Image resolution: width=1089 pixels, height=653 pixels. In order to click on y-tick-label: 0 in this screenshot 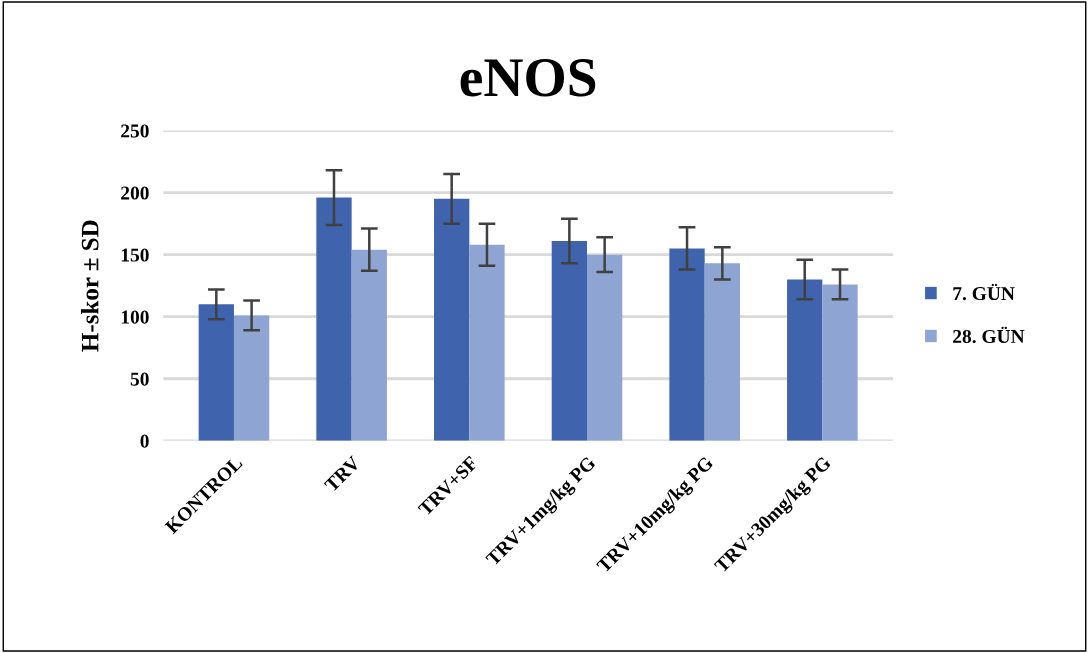, I will do `click(144, 441)`.